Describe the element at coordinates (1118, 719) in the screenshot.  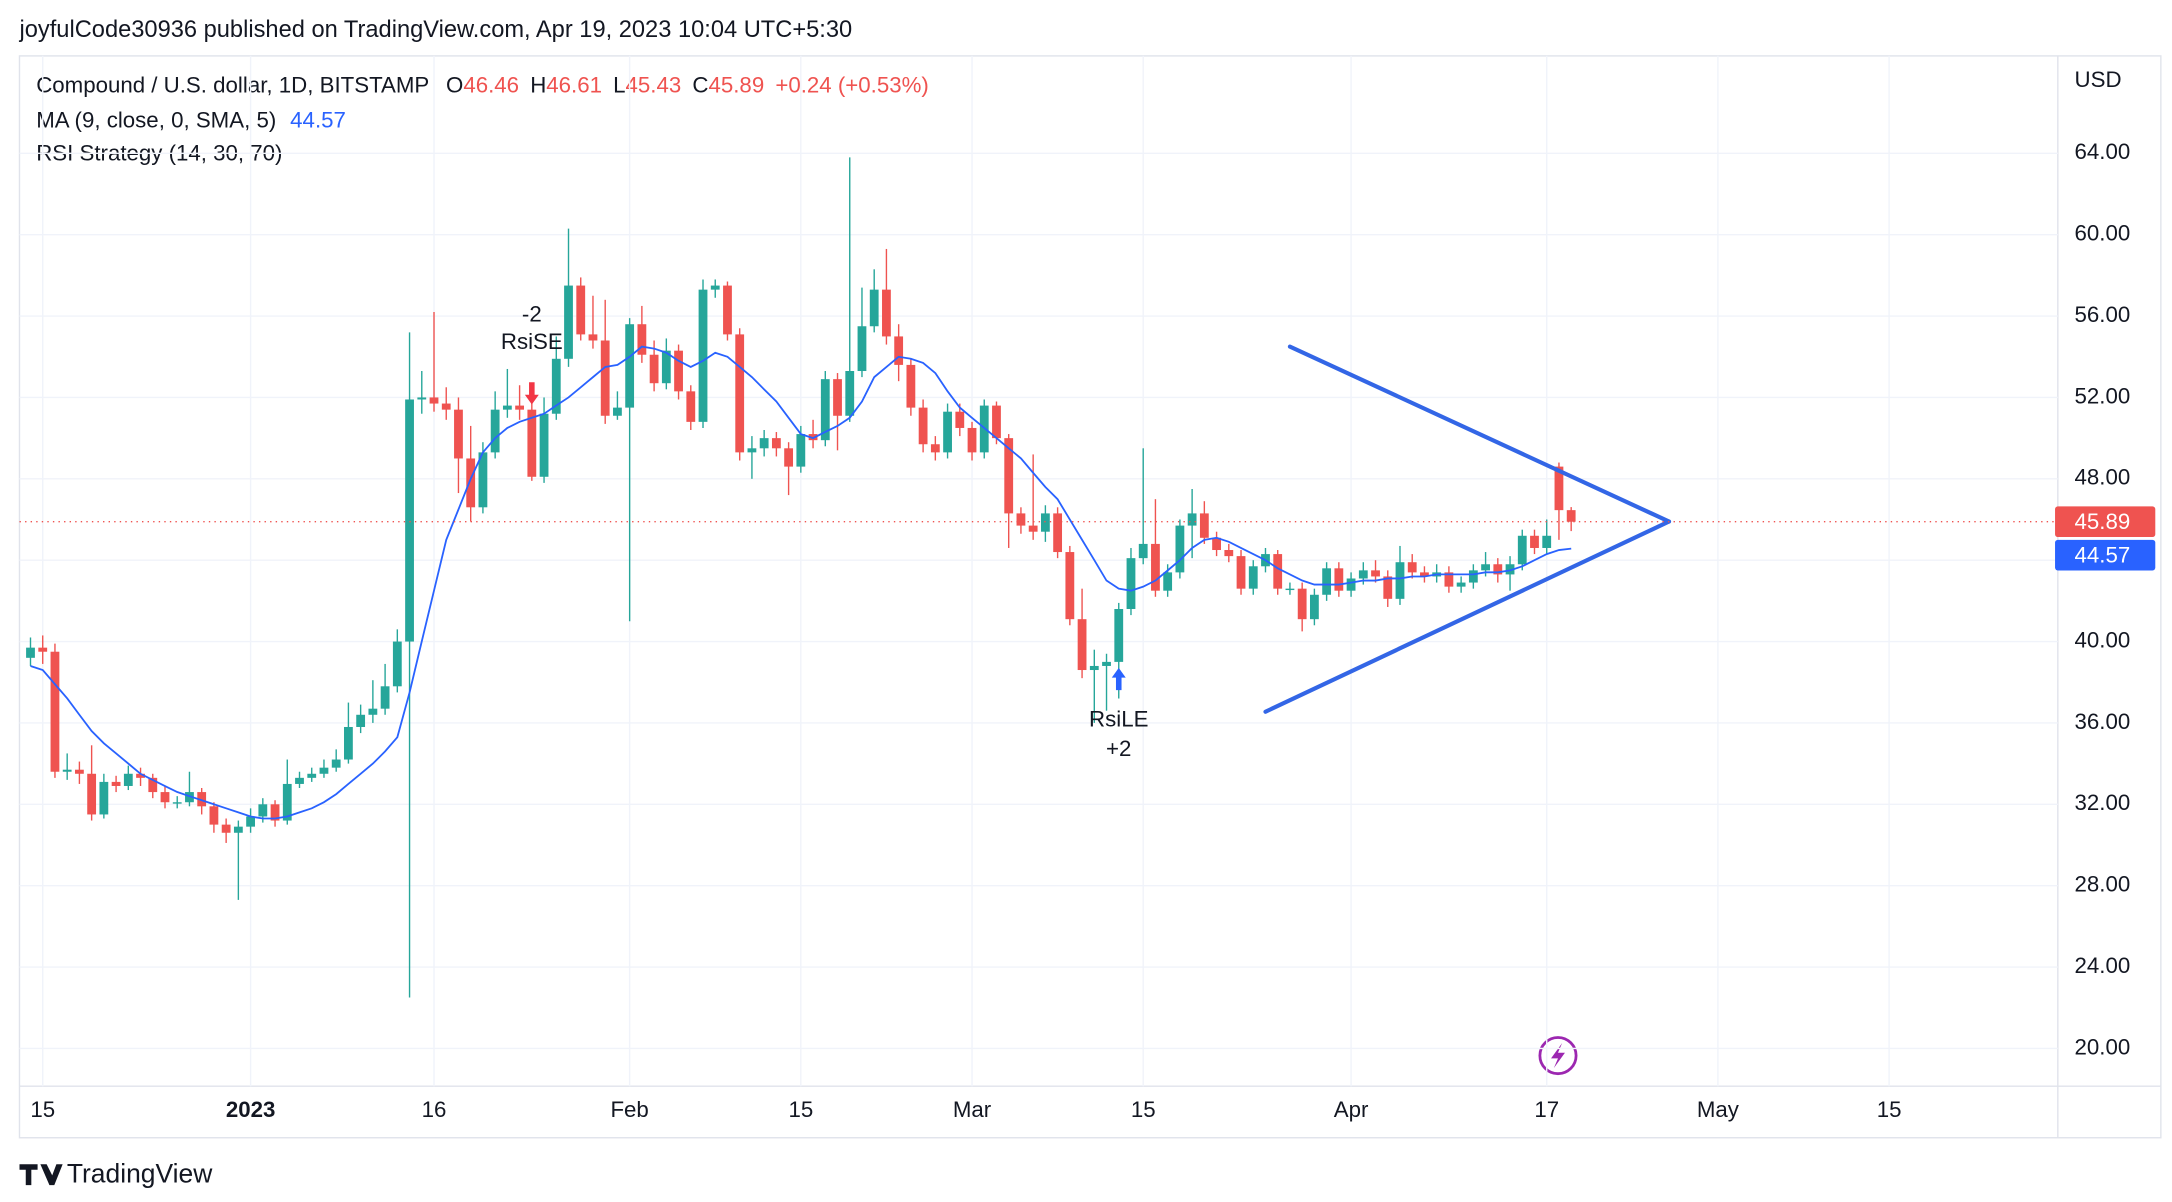
I see `signal-name: RsiLE` at that location.